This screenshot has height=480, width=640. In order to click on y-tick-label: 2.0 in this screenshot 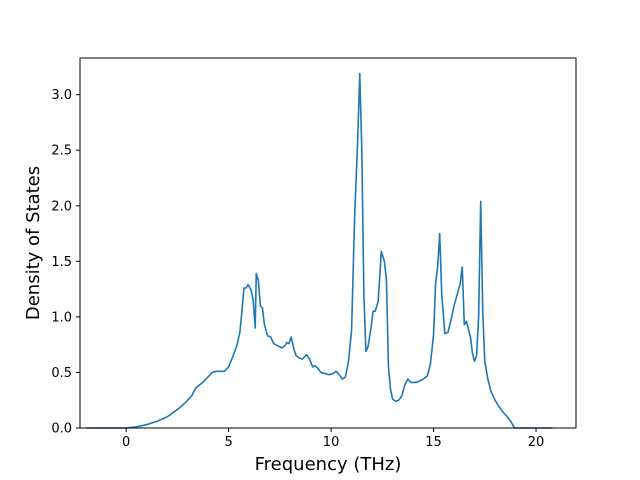, I will do `click(61, 206)`.